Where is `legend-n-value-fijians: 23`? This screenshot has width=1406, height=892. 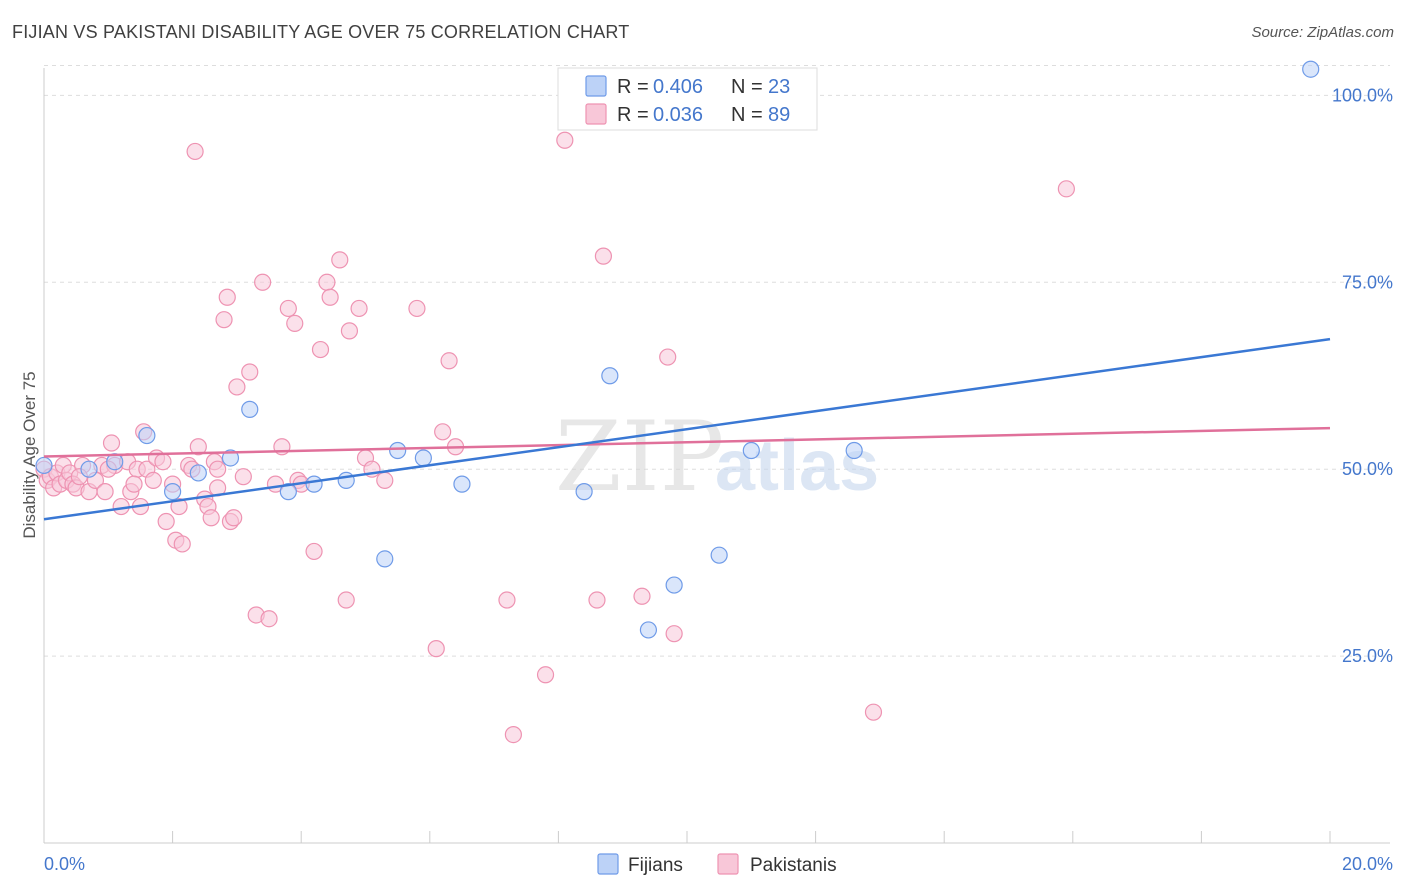
legend-n-value-fijians: 23 is located at coordinates (779, 87).